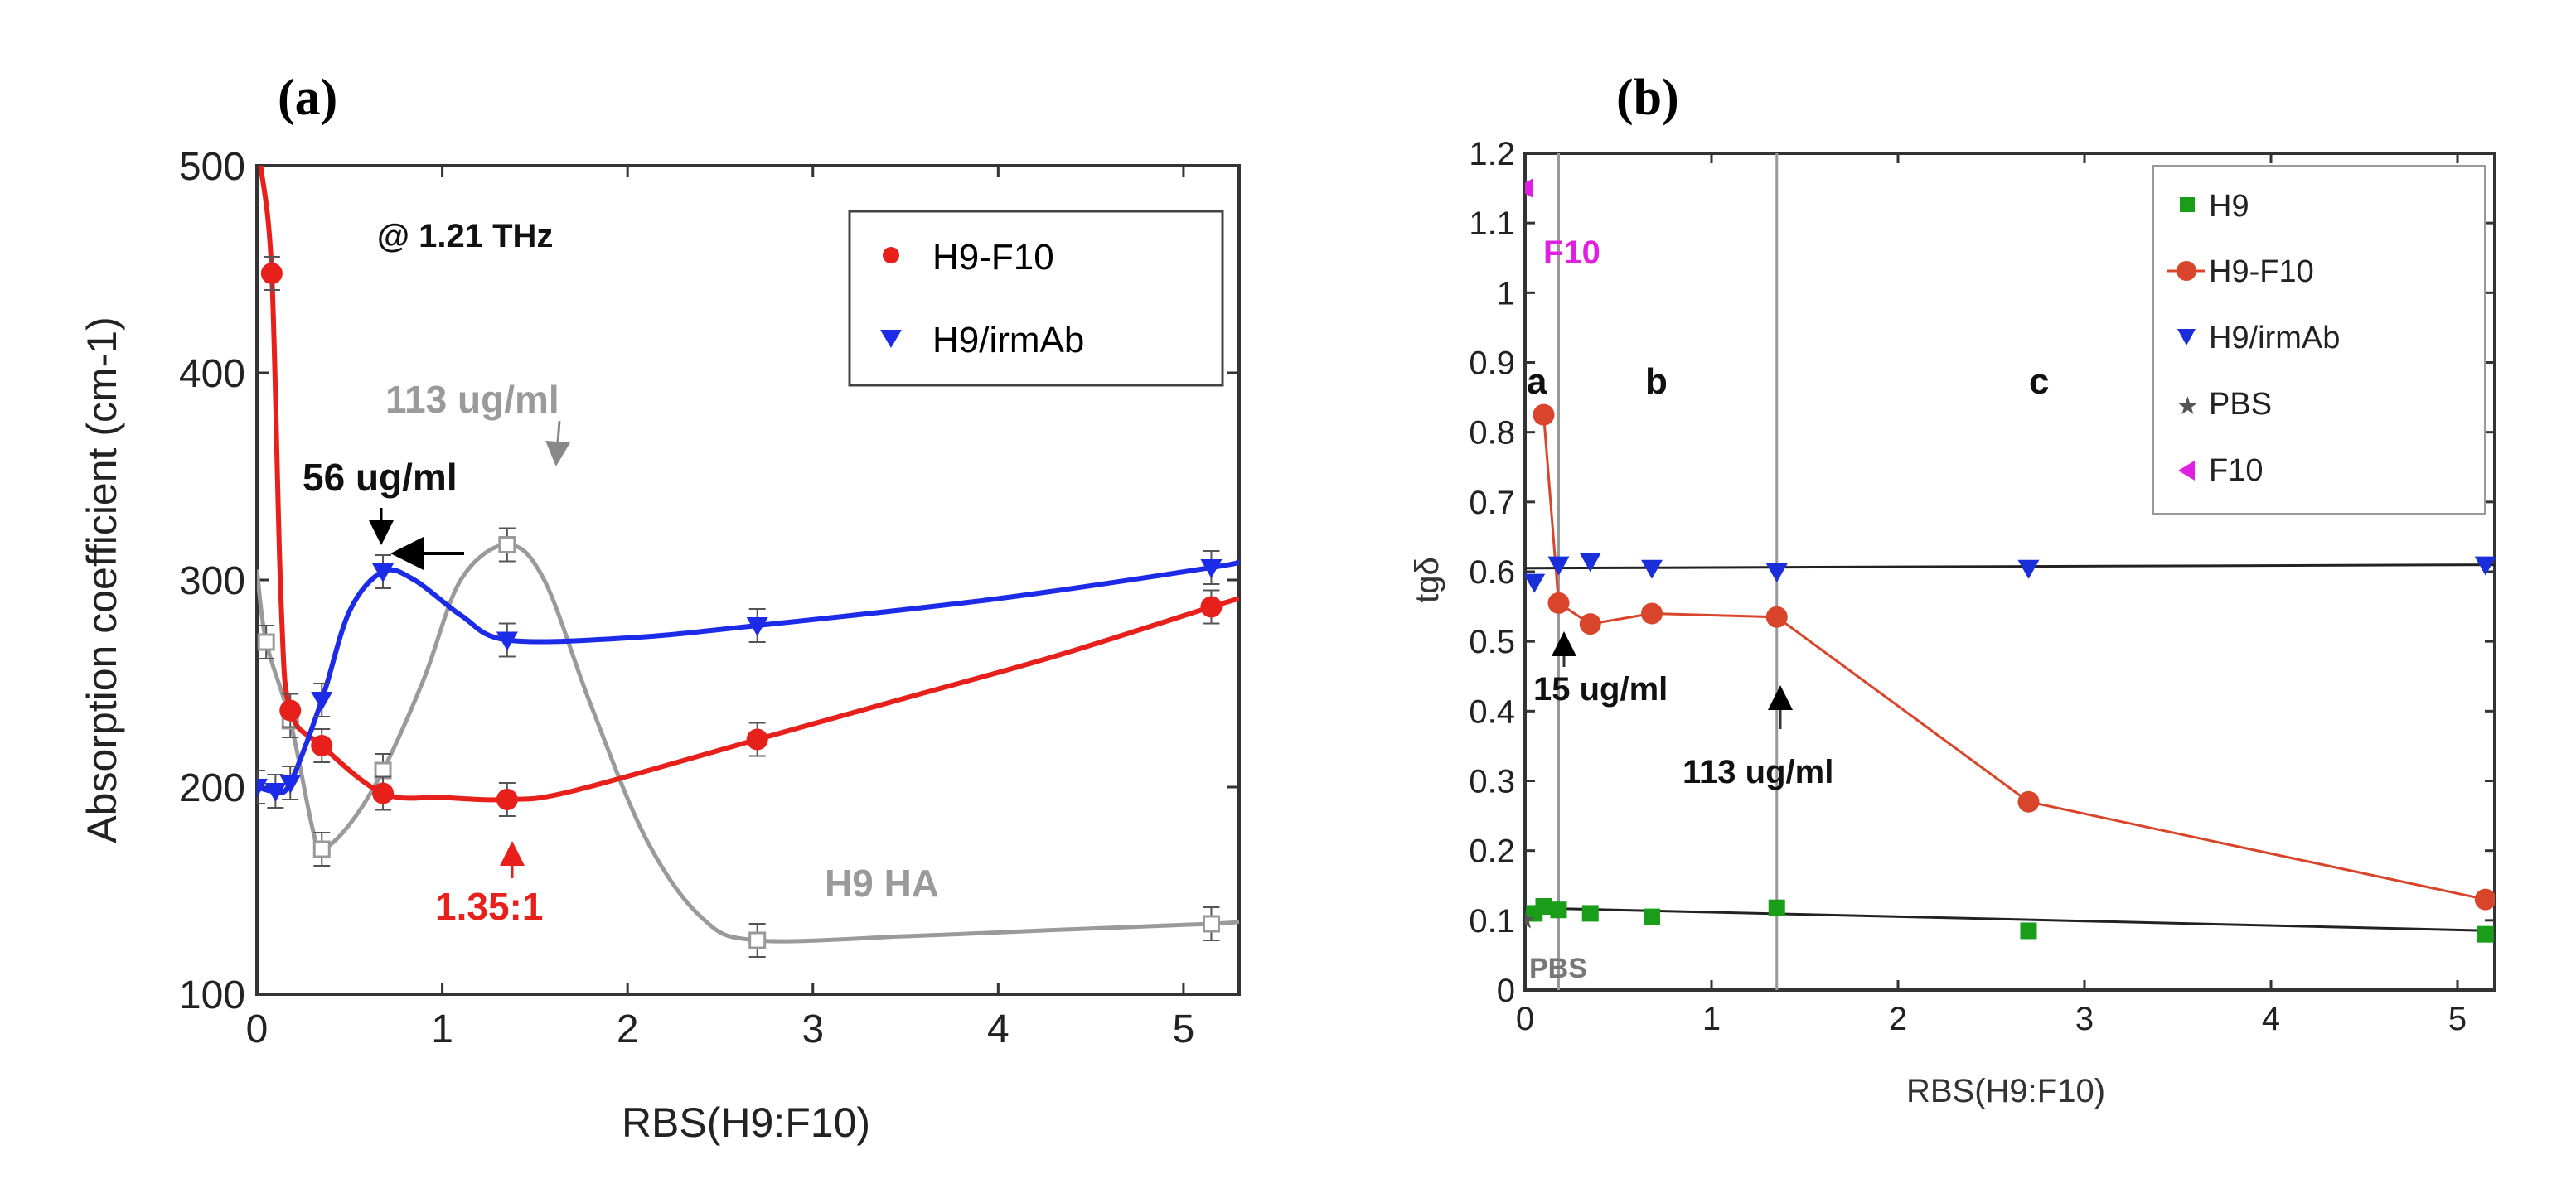 This screenshot has height=1203, width=2576. Describe the element at coordinates (2187, 204) in the screenshot. I see `legend-marker-h9-b` at that location.